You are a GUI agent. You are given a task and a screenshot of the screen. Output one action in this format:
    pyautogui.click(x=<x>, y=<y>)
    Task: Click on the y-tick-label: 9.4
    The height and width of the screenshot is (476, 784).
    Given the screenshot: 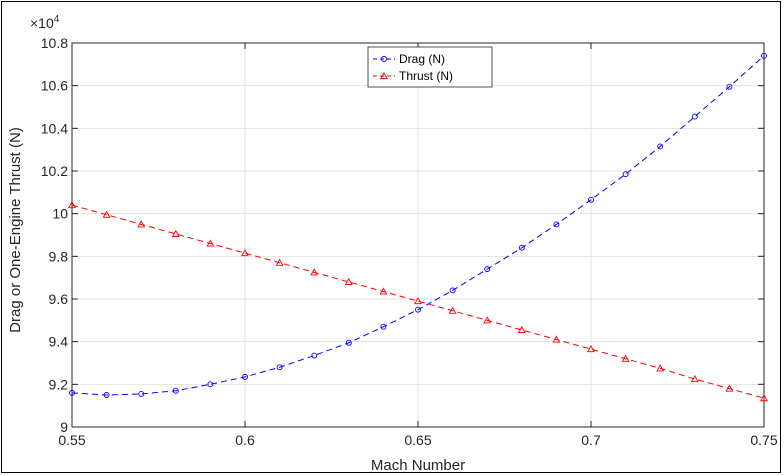 What is the action you would take?
    pyautogui.click(x=59, y=342)
    